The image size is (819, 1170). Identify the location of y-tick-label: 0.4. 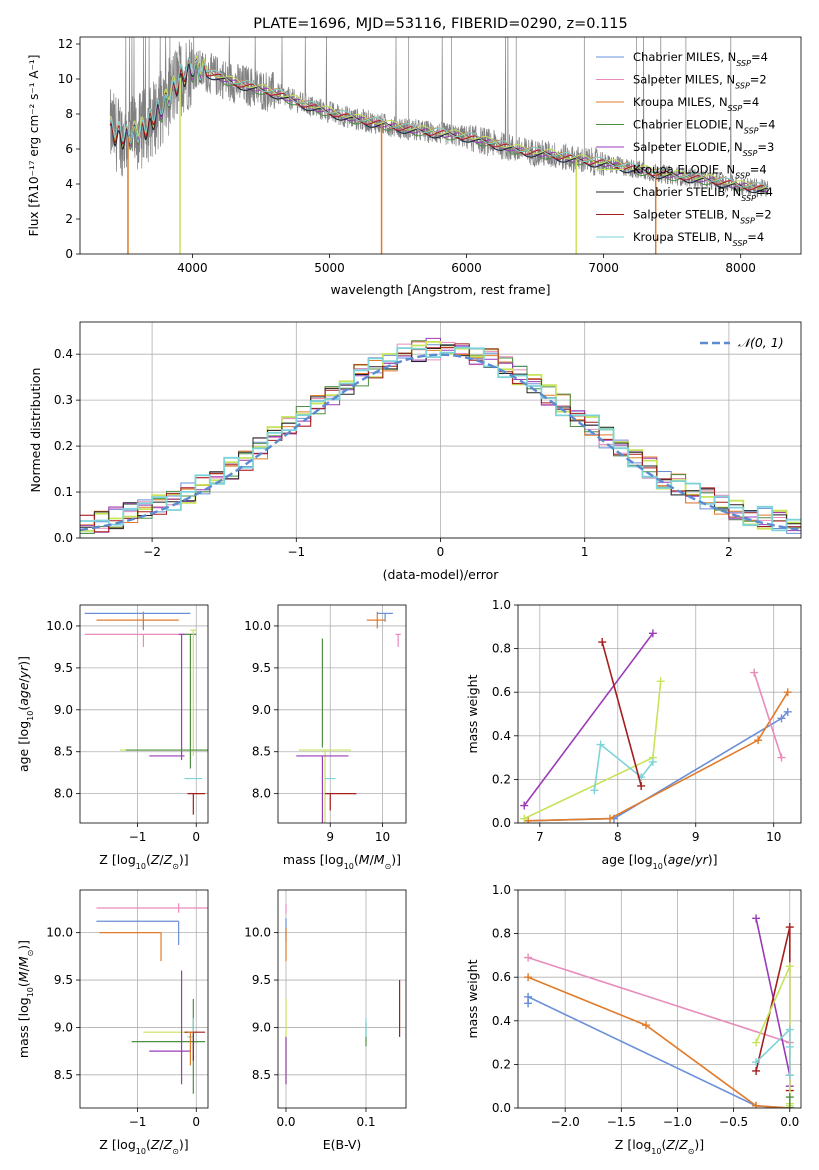
(63, 354).